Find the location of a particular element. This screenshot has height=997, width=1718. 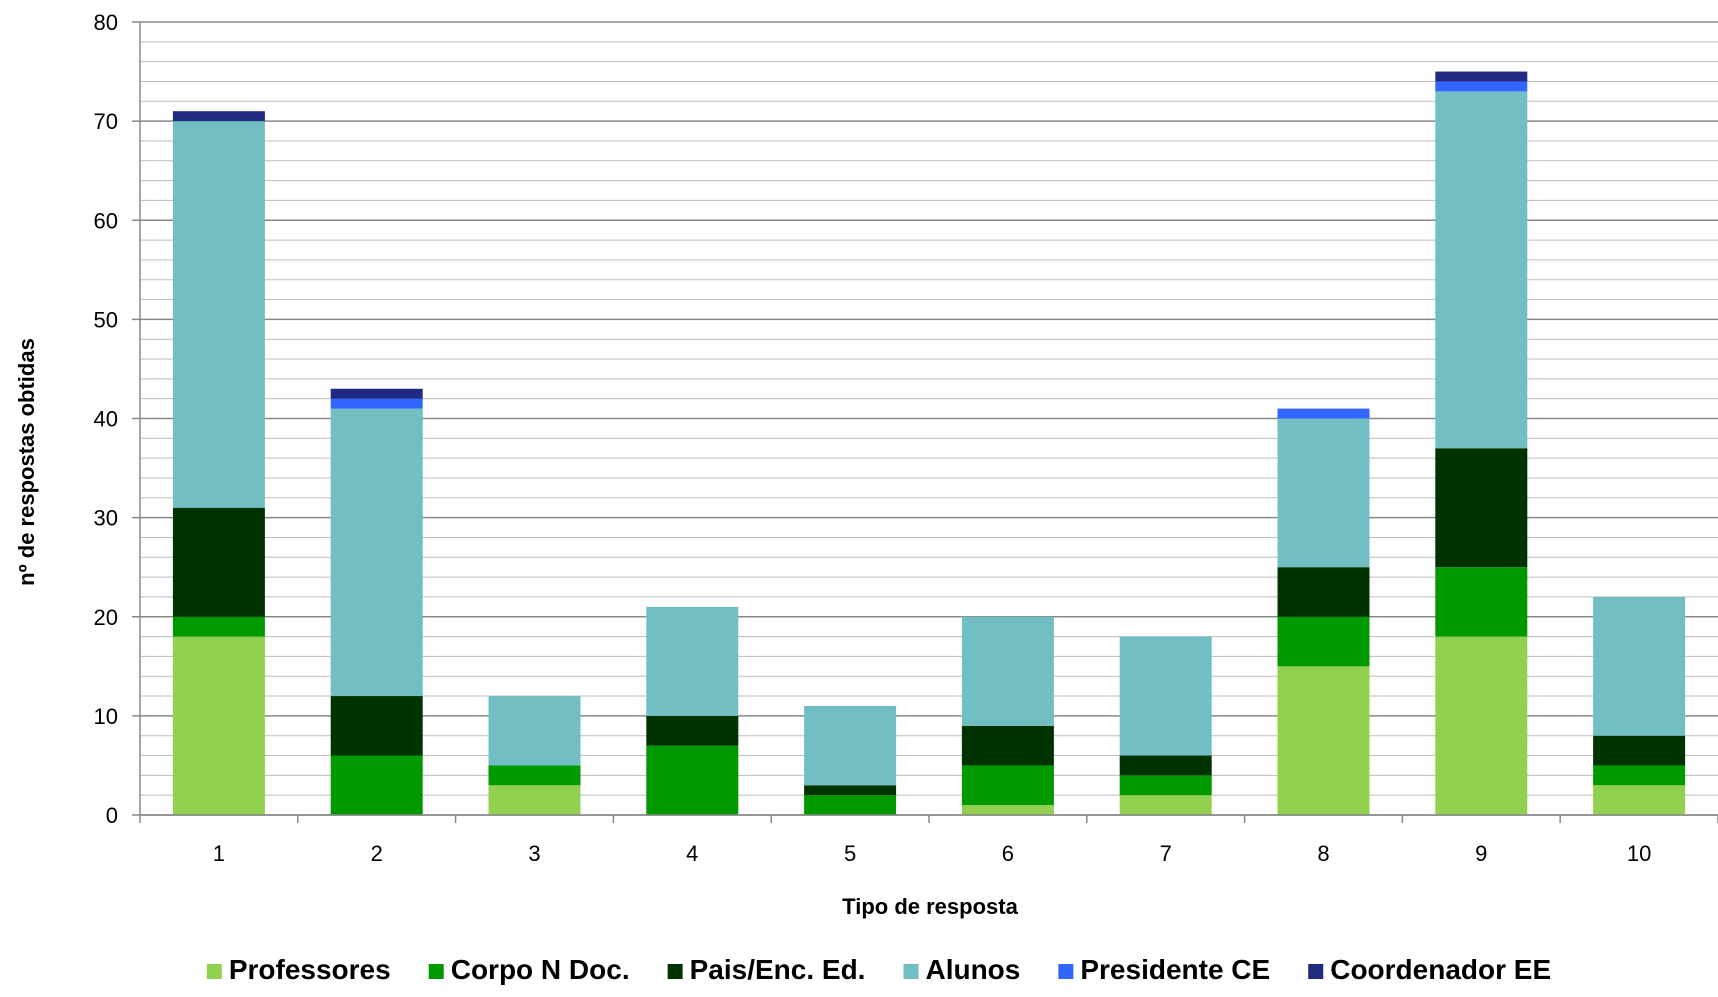

y-tick-label: 80 is located at coordinates (106, 22).